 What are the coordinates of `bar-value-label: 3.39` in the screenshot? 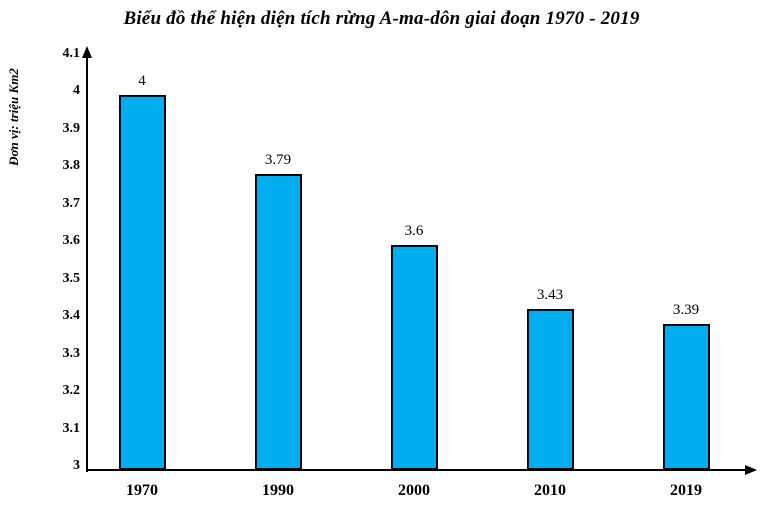 It's located at (686, 309).